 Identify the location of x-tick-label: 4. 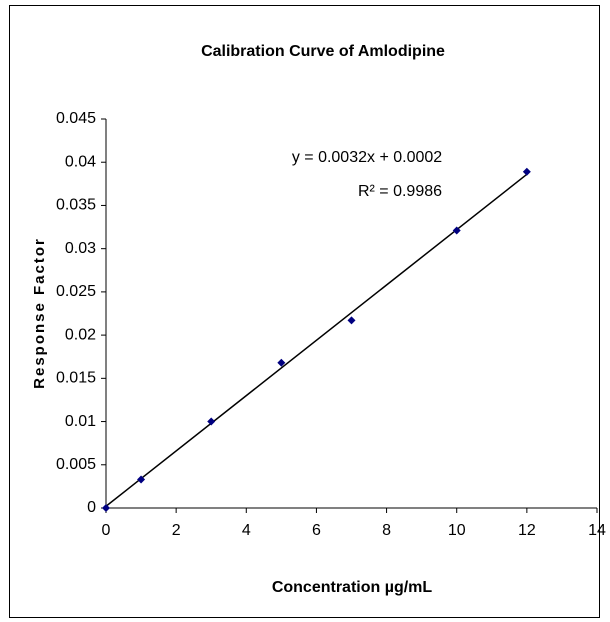
(246, 530).